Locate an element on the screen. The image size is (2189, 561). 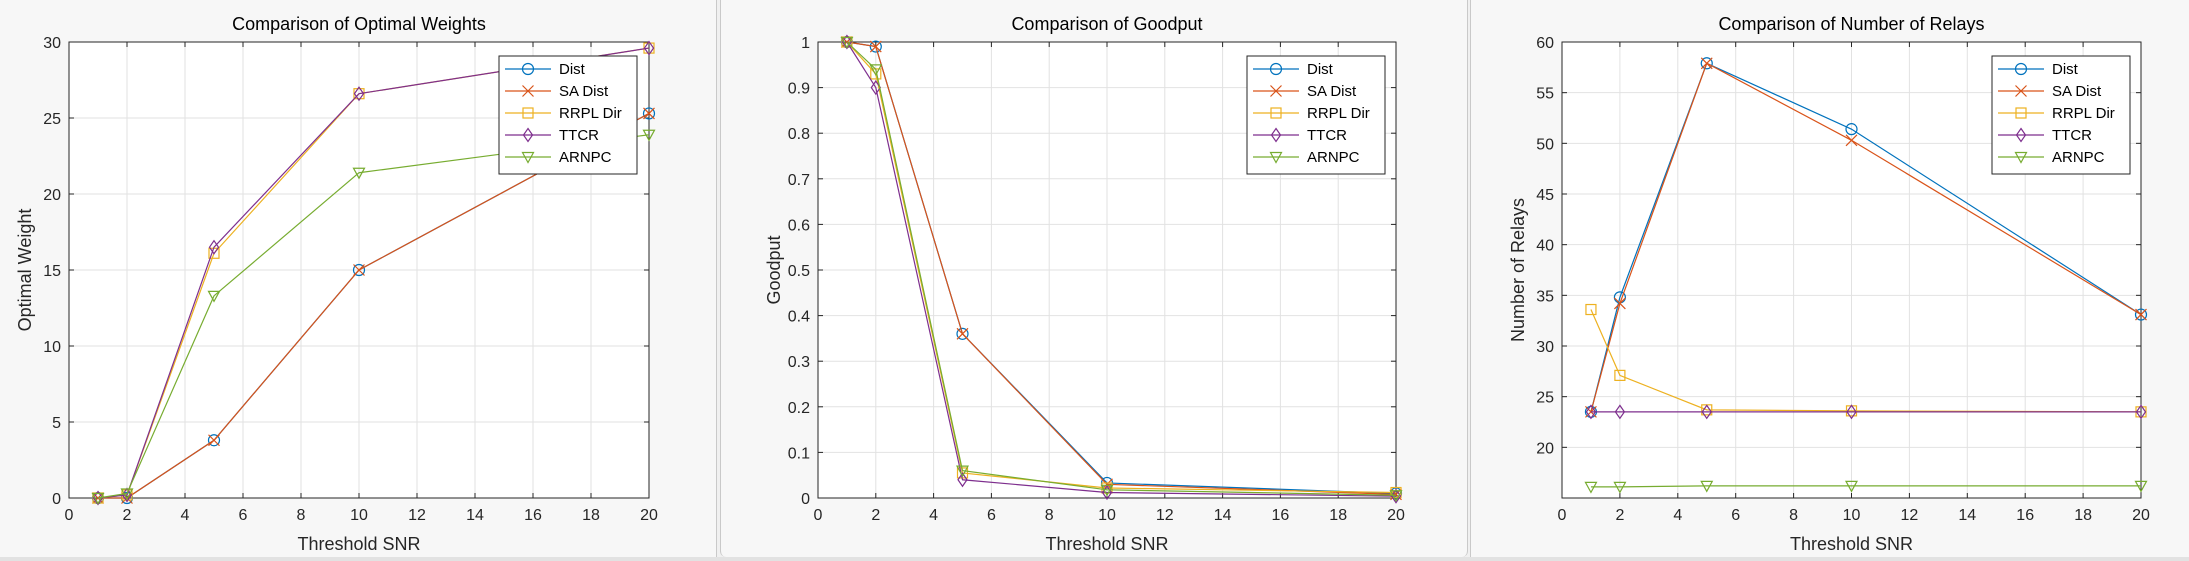
y-tick-label: 35 is located at coordinates (1545, 296).